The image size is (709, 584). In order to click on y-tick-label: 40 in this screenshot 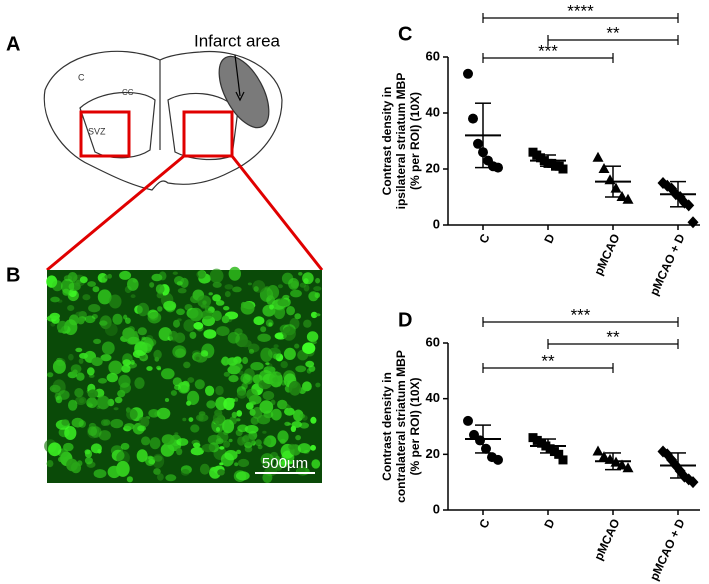, I will do `click(433, 111)`.